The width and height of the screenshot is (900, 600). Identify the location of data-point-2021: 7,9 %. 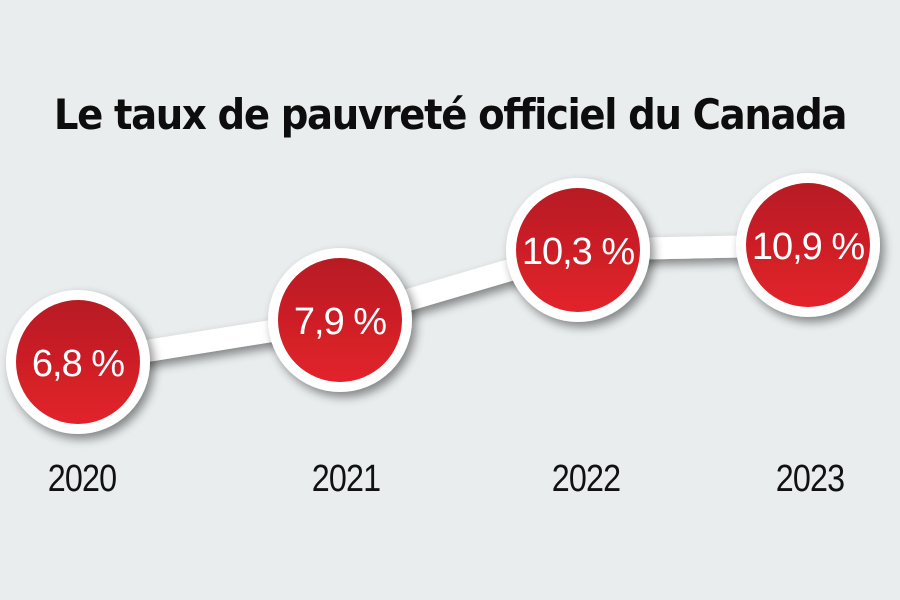
(340, 320).